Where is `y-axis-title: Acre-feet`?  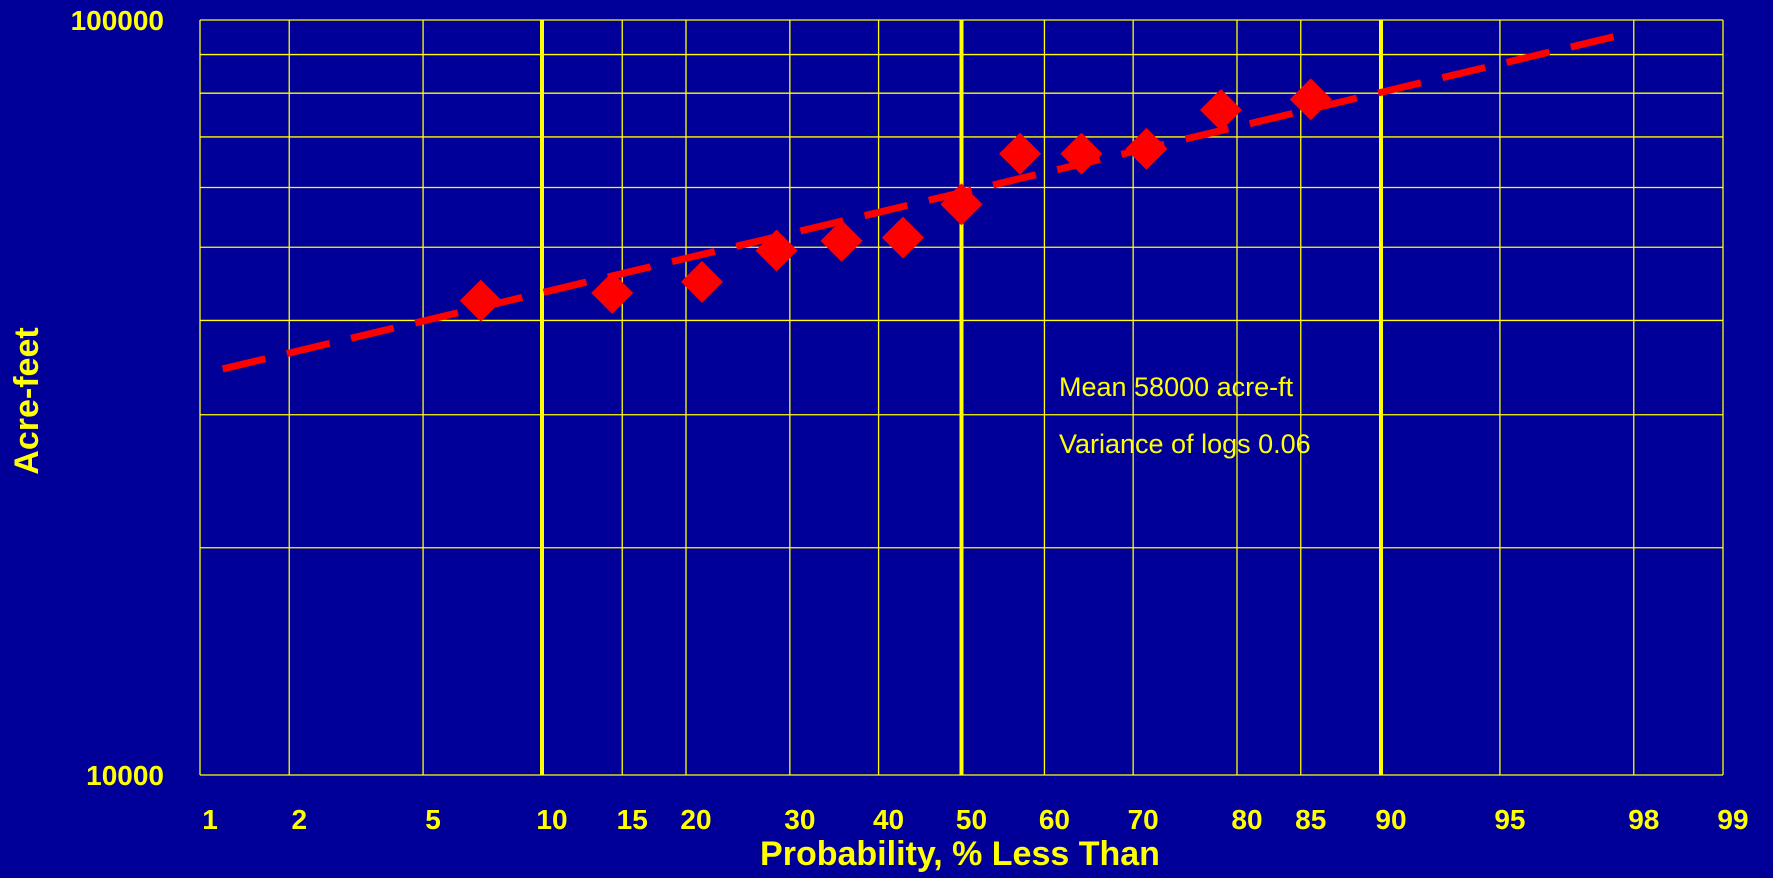
y-axis-title: Acre-feet is located at coordinates (27, 400).